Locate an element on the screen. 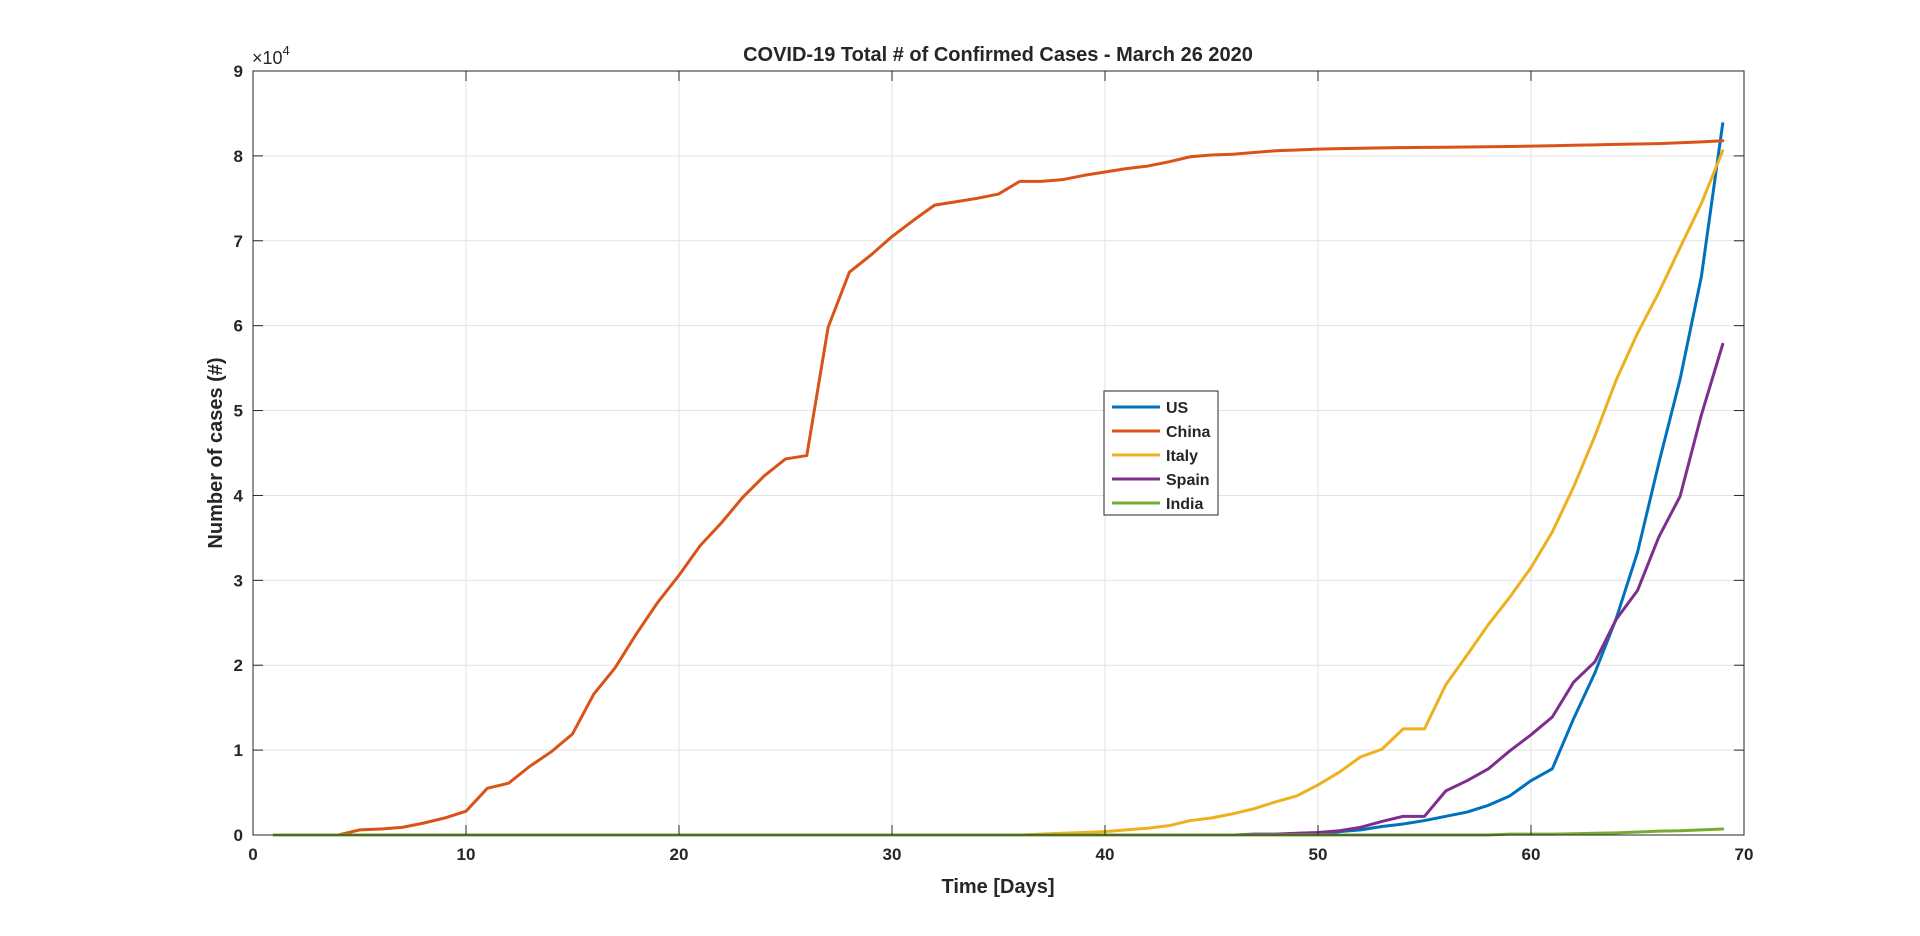 The width and height of the screenshot is (1920, 936). legend-label-italy: Italy is located at coordinates (1182, 456).